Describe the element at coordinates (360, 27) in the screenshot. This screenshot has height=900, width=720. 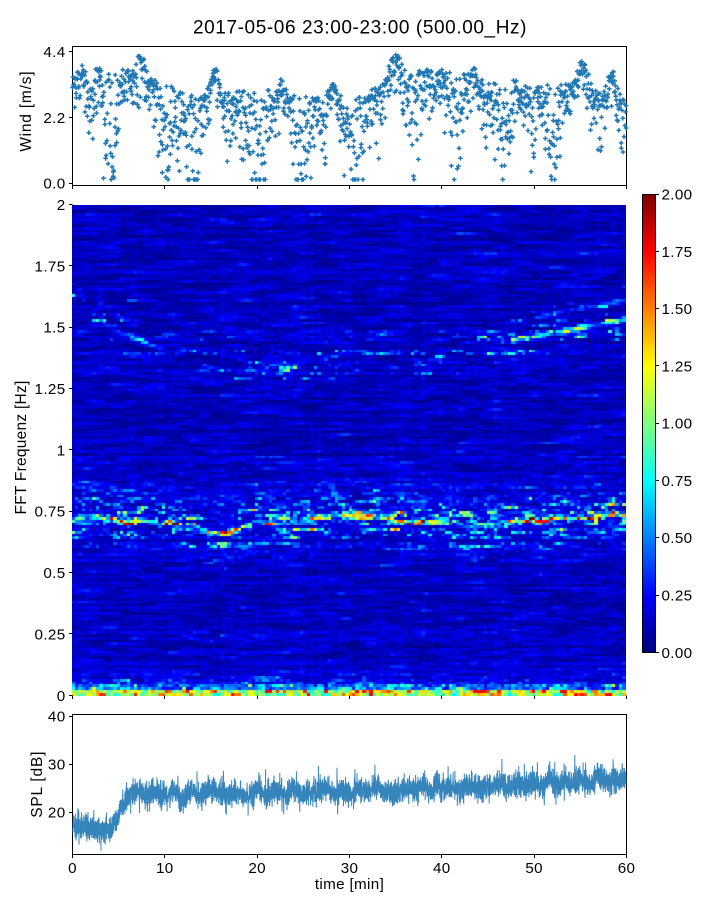
I see `svg-text:2017-05-06 23:00-23:00 (500.00: 2017-05-06 23:00-23:00 (500.00_Hz)` at that location.